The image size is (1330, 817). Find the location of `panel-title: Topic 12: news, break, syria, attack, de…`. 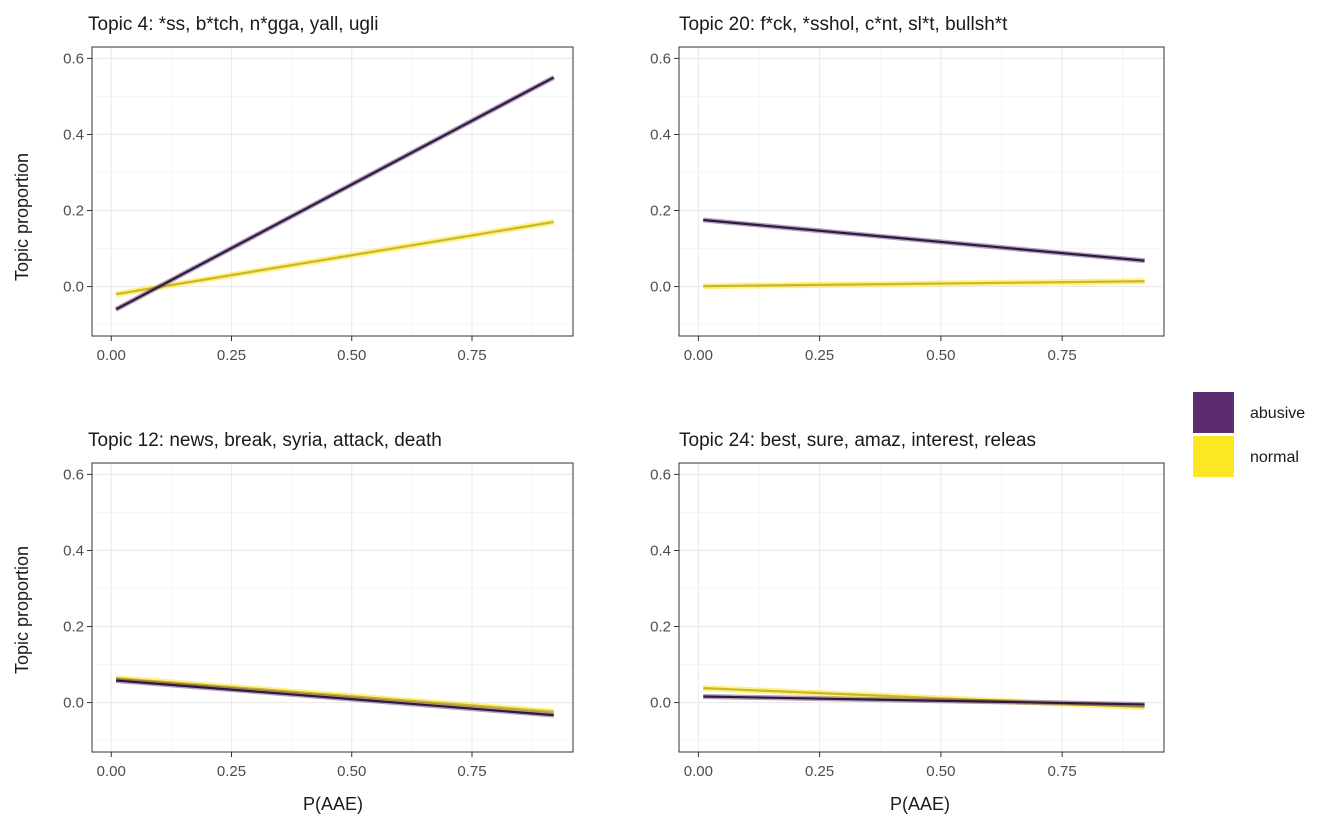

panel-title: Topic 12: news, break, syria, attack, de… is located at coordinates (265, 440).